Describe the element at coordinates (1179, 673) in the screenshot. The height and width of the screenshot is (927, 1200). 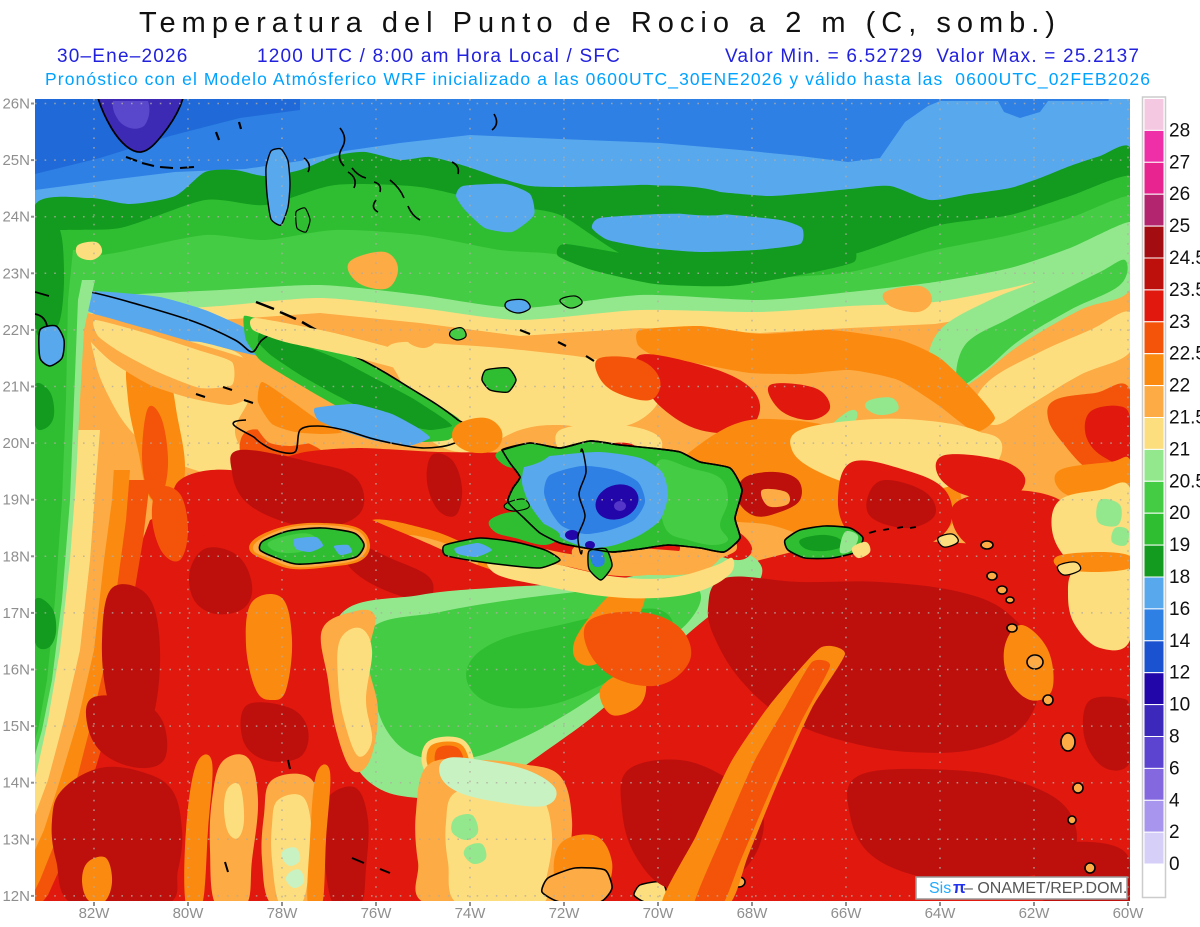
I see `svg-text: 12` at that location.